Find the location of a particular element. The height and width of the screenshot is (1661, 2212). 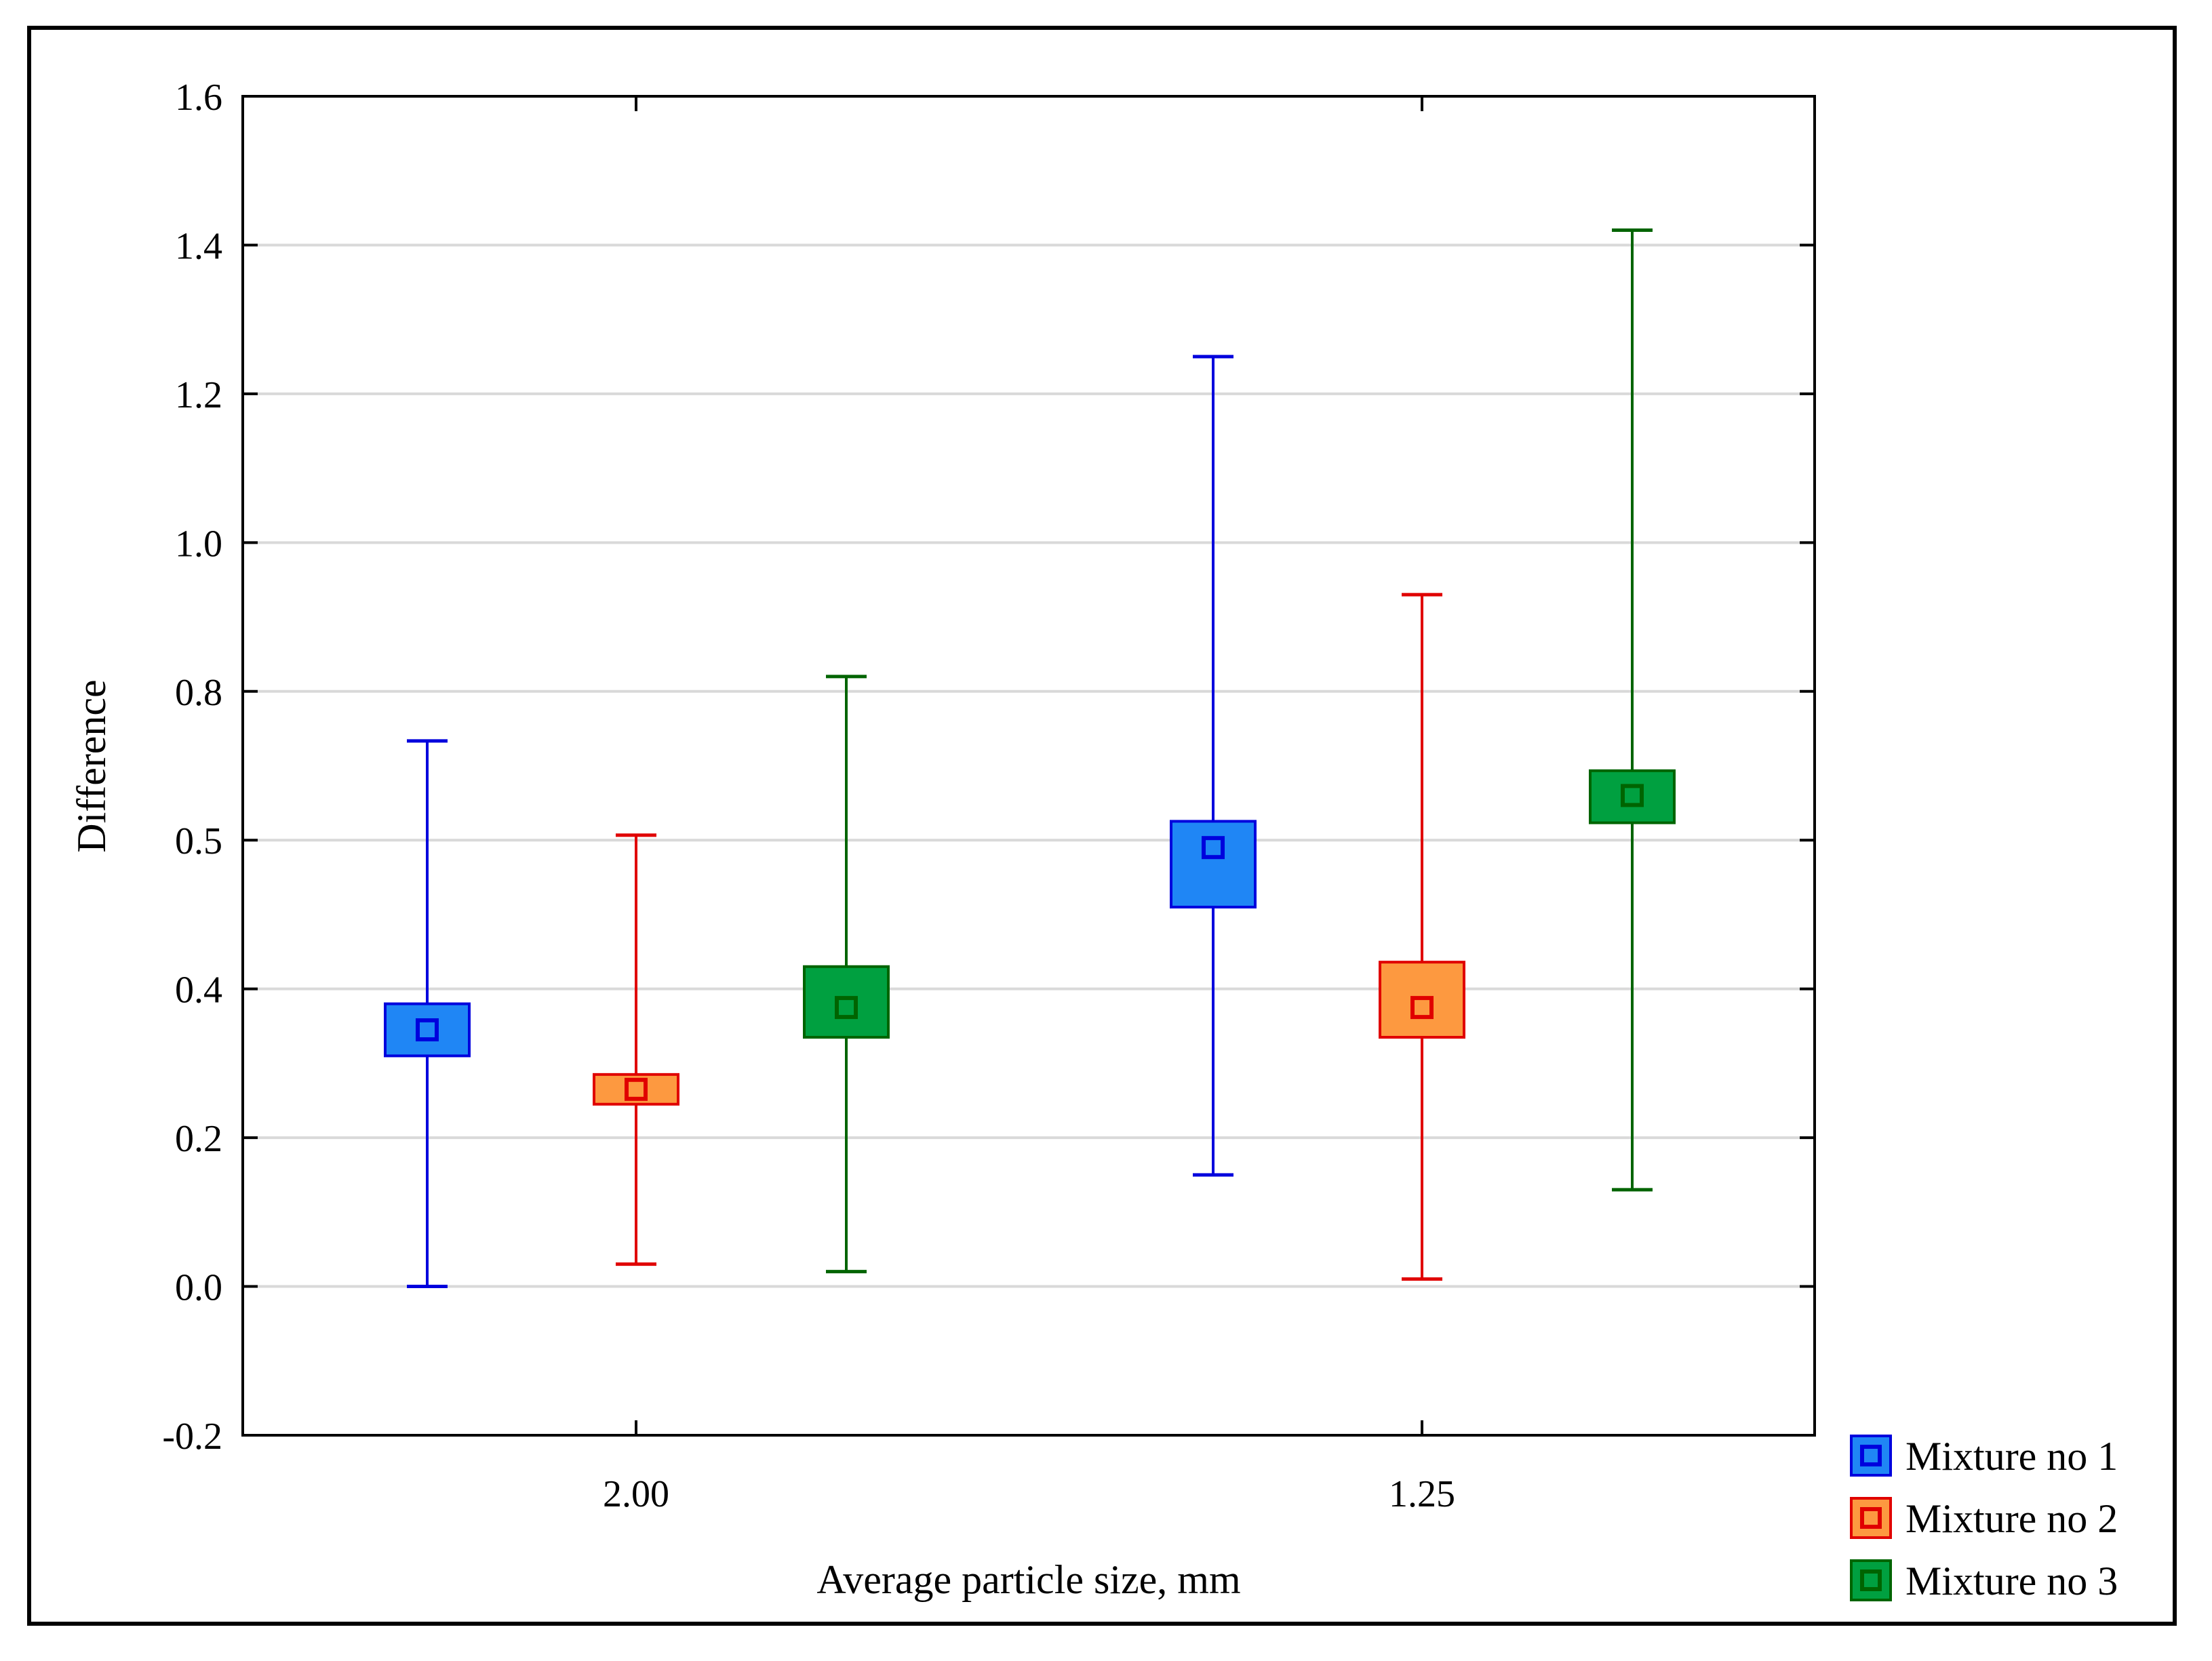

y-tick-label: 0.0 is located at coordinates (198, 1288).